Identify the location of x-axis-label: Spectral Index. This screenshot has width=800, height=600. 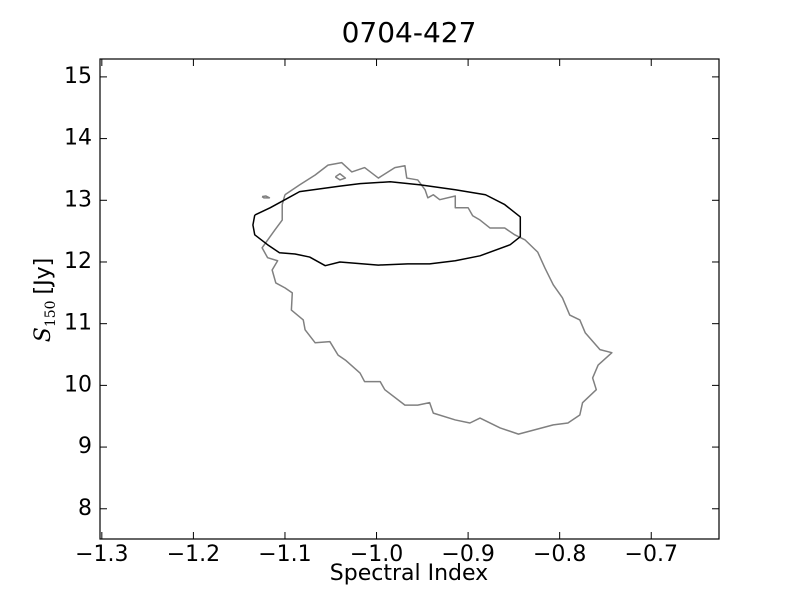
(409, 573).